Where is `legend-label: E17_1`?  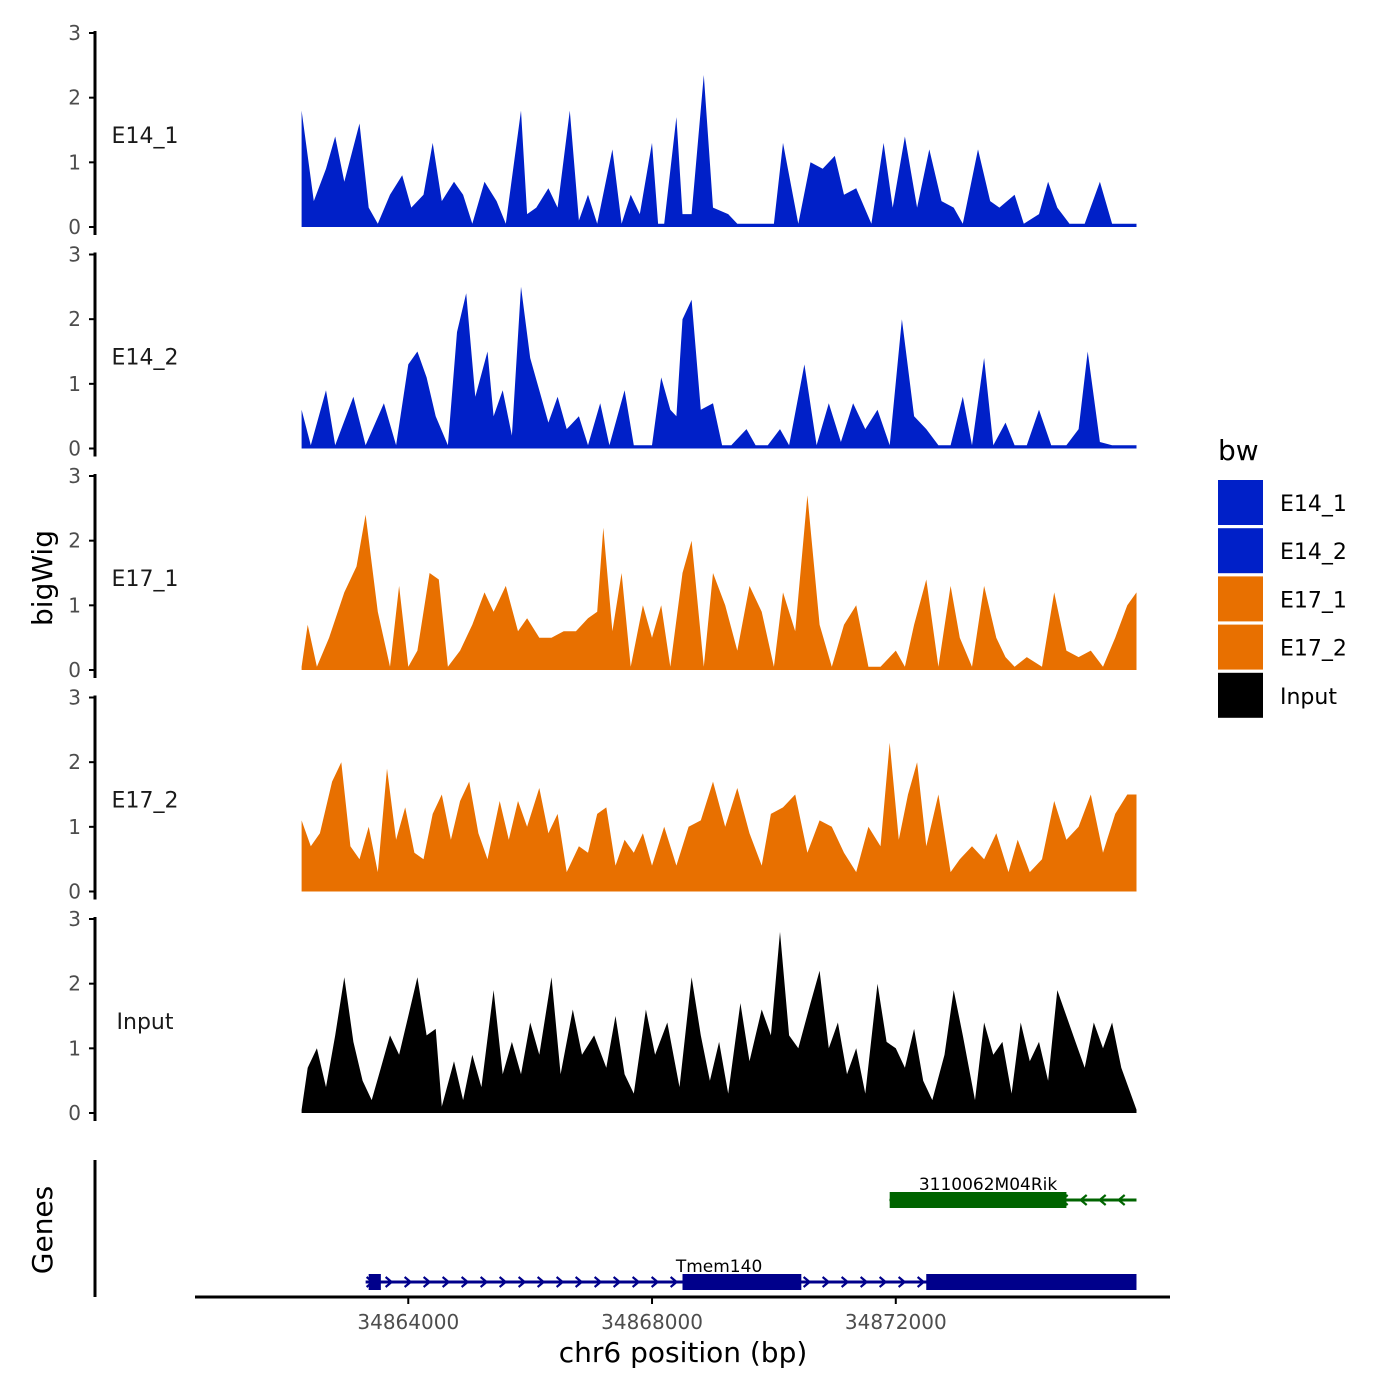 legend-label: E17_1 is located at coordinates (1313, 600).